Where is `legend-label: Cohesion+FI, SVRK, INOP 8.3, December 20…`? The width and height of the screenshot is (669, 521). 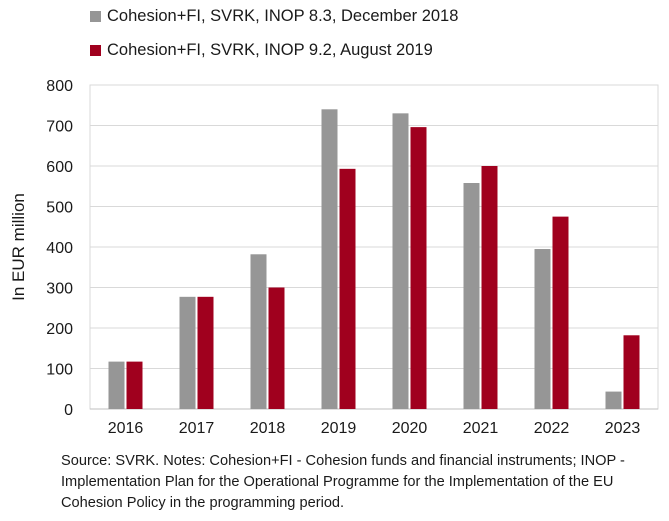 legend-label: Cohesion+FI, SVRK, INOP 8.3, December 20… is located at coordinates (283, 16).